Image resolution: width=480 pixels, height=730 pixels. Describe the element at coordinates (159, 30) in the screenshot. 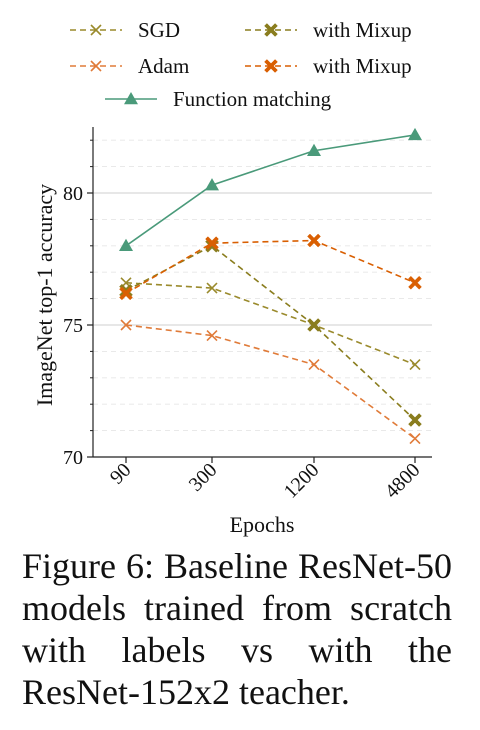

I see `legend-label: SGD` at that location.